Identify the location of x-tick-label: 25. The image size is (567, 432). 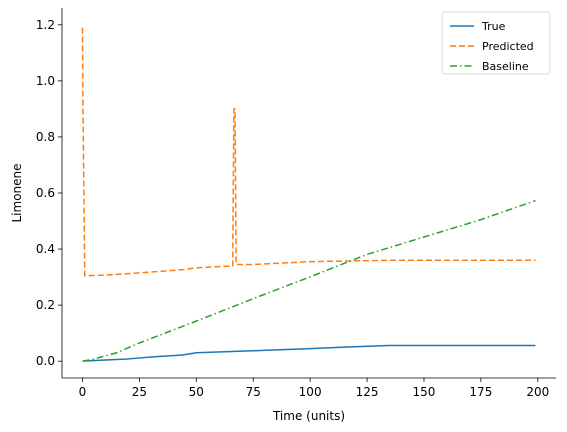
(139, 392).